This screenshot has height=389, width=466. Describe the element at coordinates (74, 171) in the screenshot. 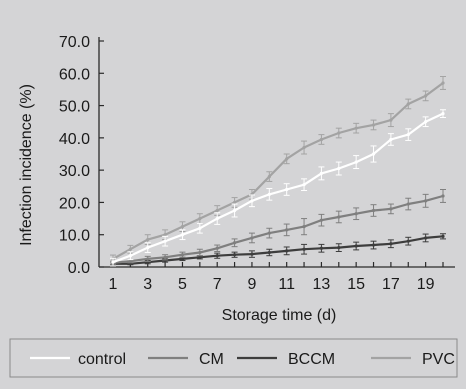

I see `y-tick-label: 30.0` at that location.